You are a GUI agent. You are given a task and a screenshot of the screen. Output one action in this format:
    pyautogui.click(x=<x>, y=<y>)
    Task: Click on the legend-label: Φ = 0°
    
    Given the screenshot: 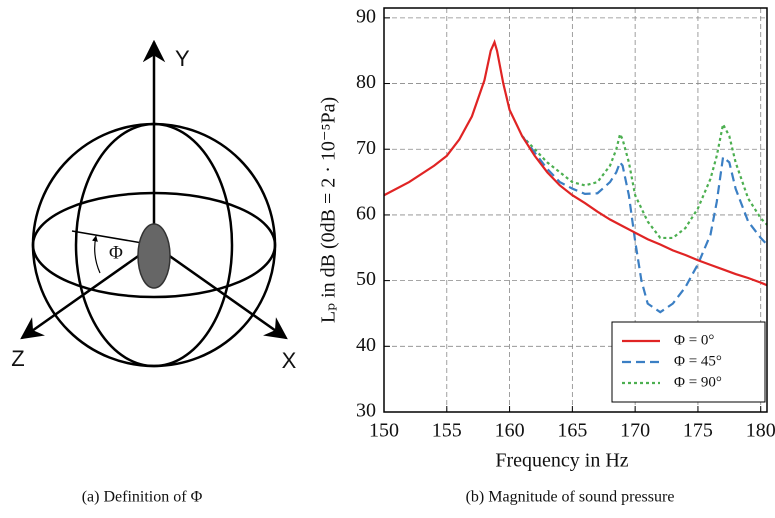 What is the action you would take?
    pyautogui.click(x=694, y=340)
    